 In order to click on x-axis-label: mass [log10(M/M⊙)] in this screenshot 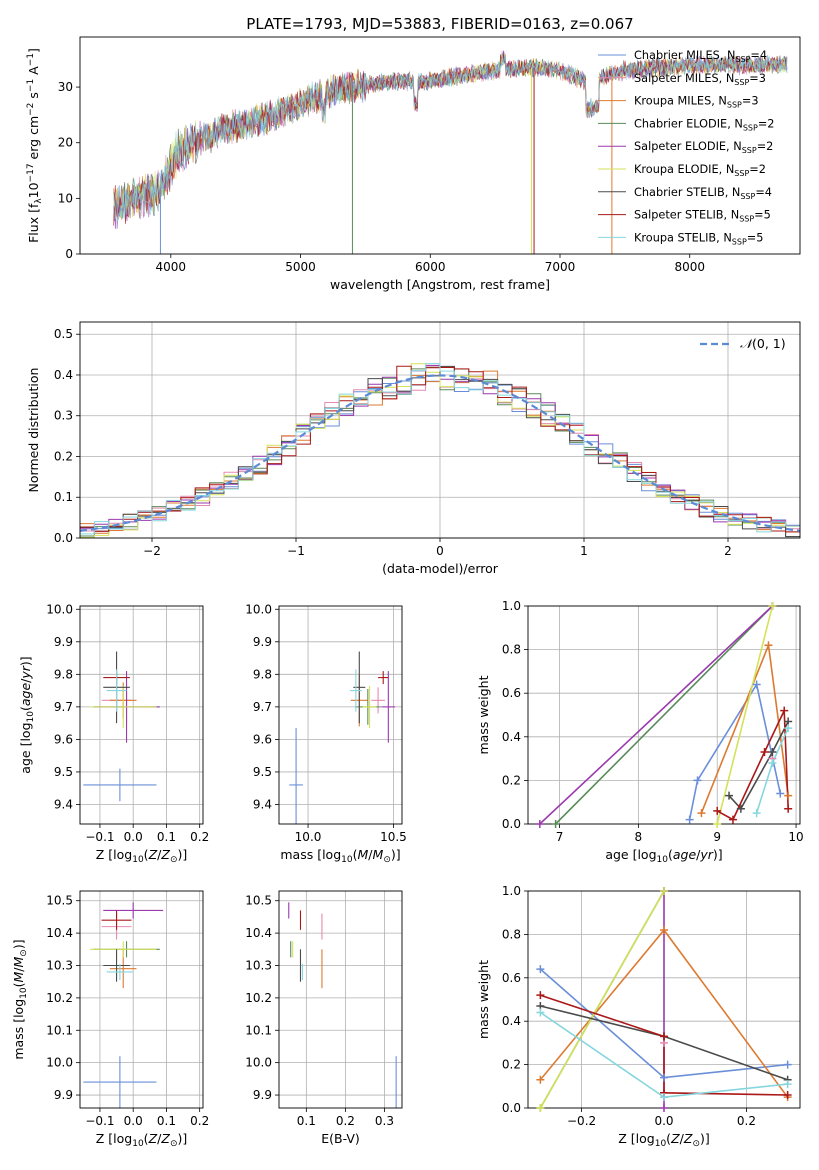, I will do `click(340, 856)`.